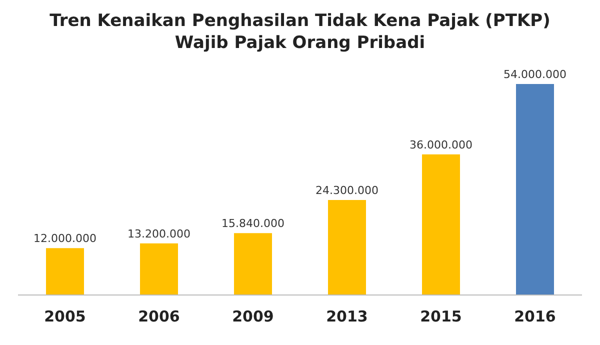 The width and height of the screenshot is (600, 345). I want to click on x-tick-label: 2013, so click(347, 317).